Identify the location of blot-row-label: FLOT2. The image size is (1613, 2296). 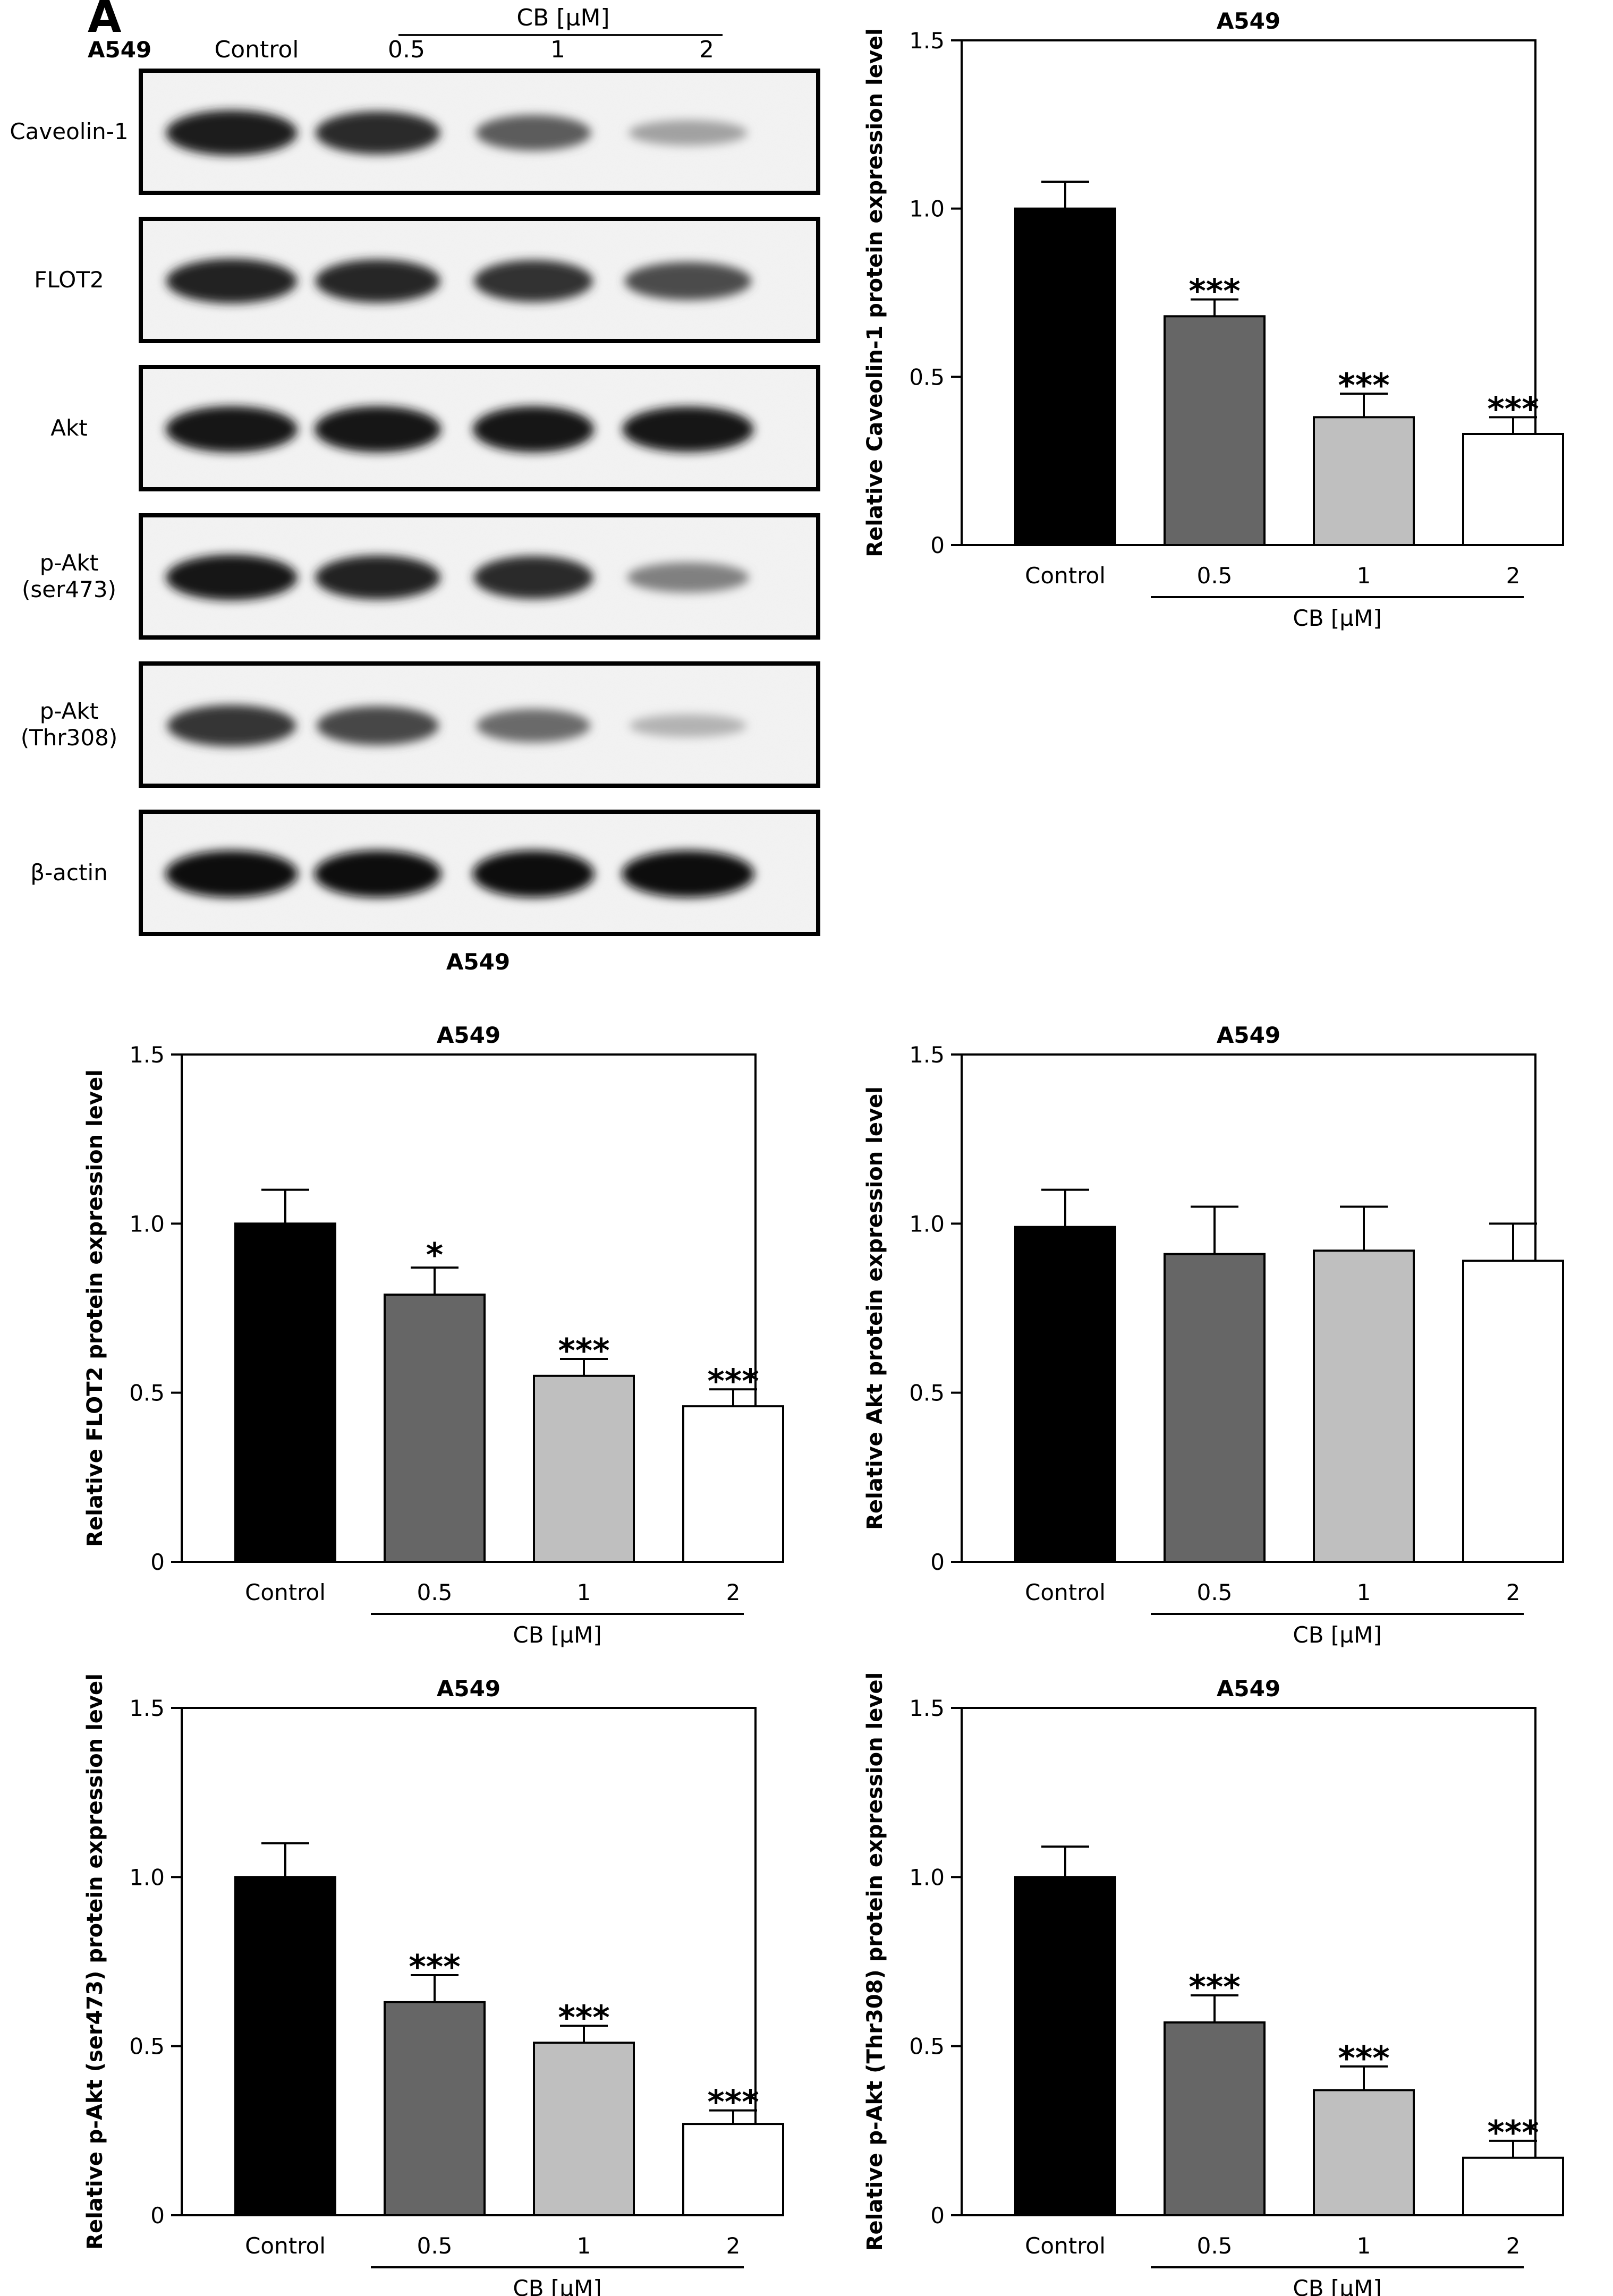
(69, 280).